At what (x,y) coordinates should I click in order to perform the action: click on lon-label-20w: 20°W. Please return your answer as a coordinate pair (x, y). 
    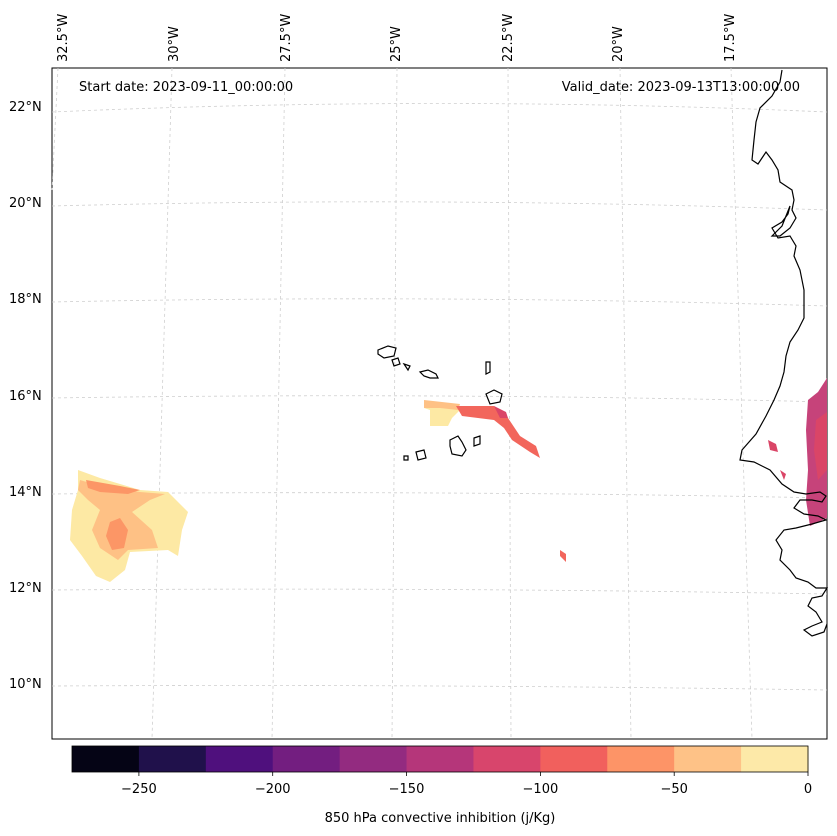
    Looking at the image, I should click on (618, 44).